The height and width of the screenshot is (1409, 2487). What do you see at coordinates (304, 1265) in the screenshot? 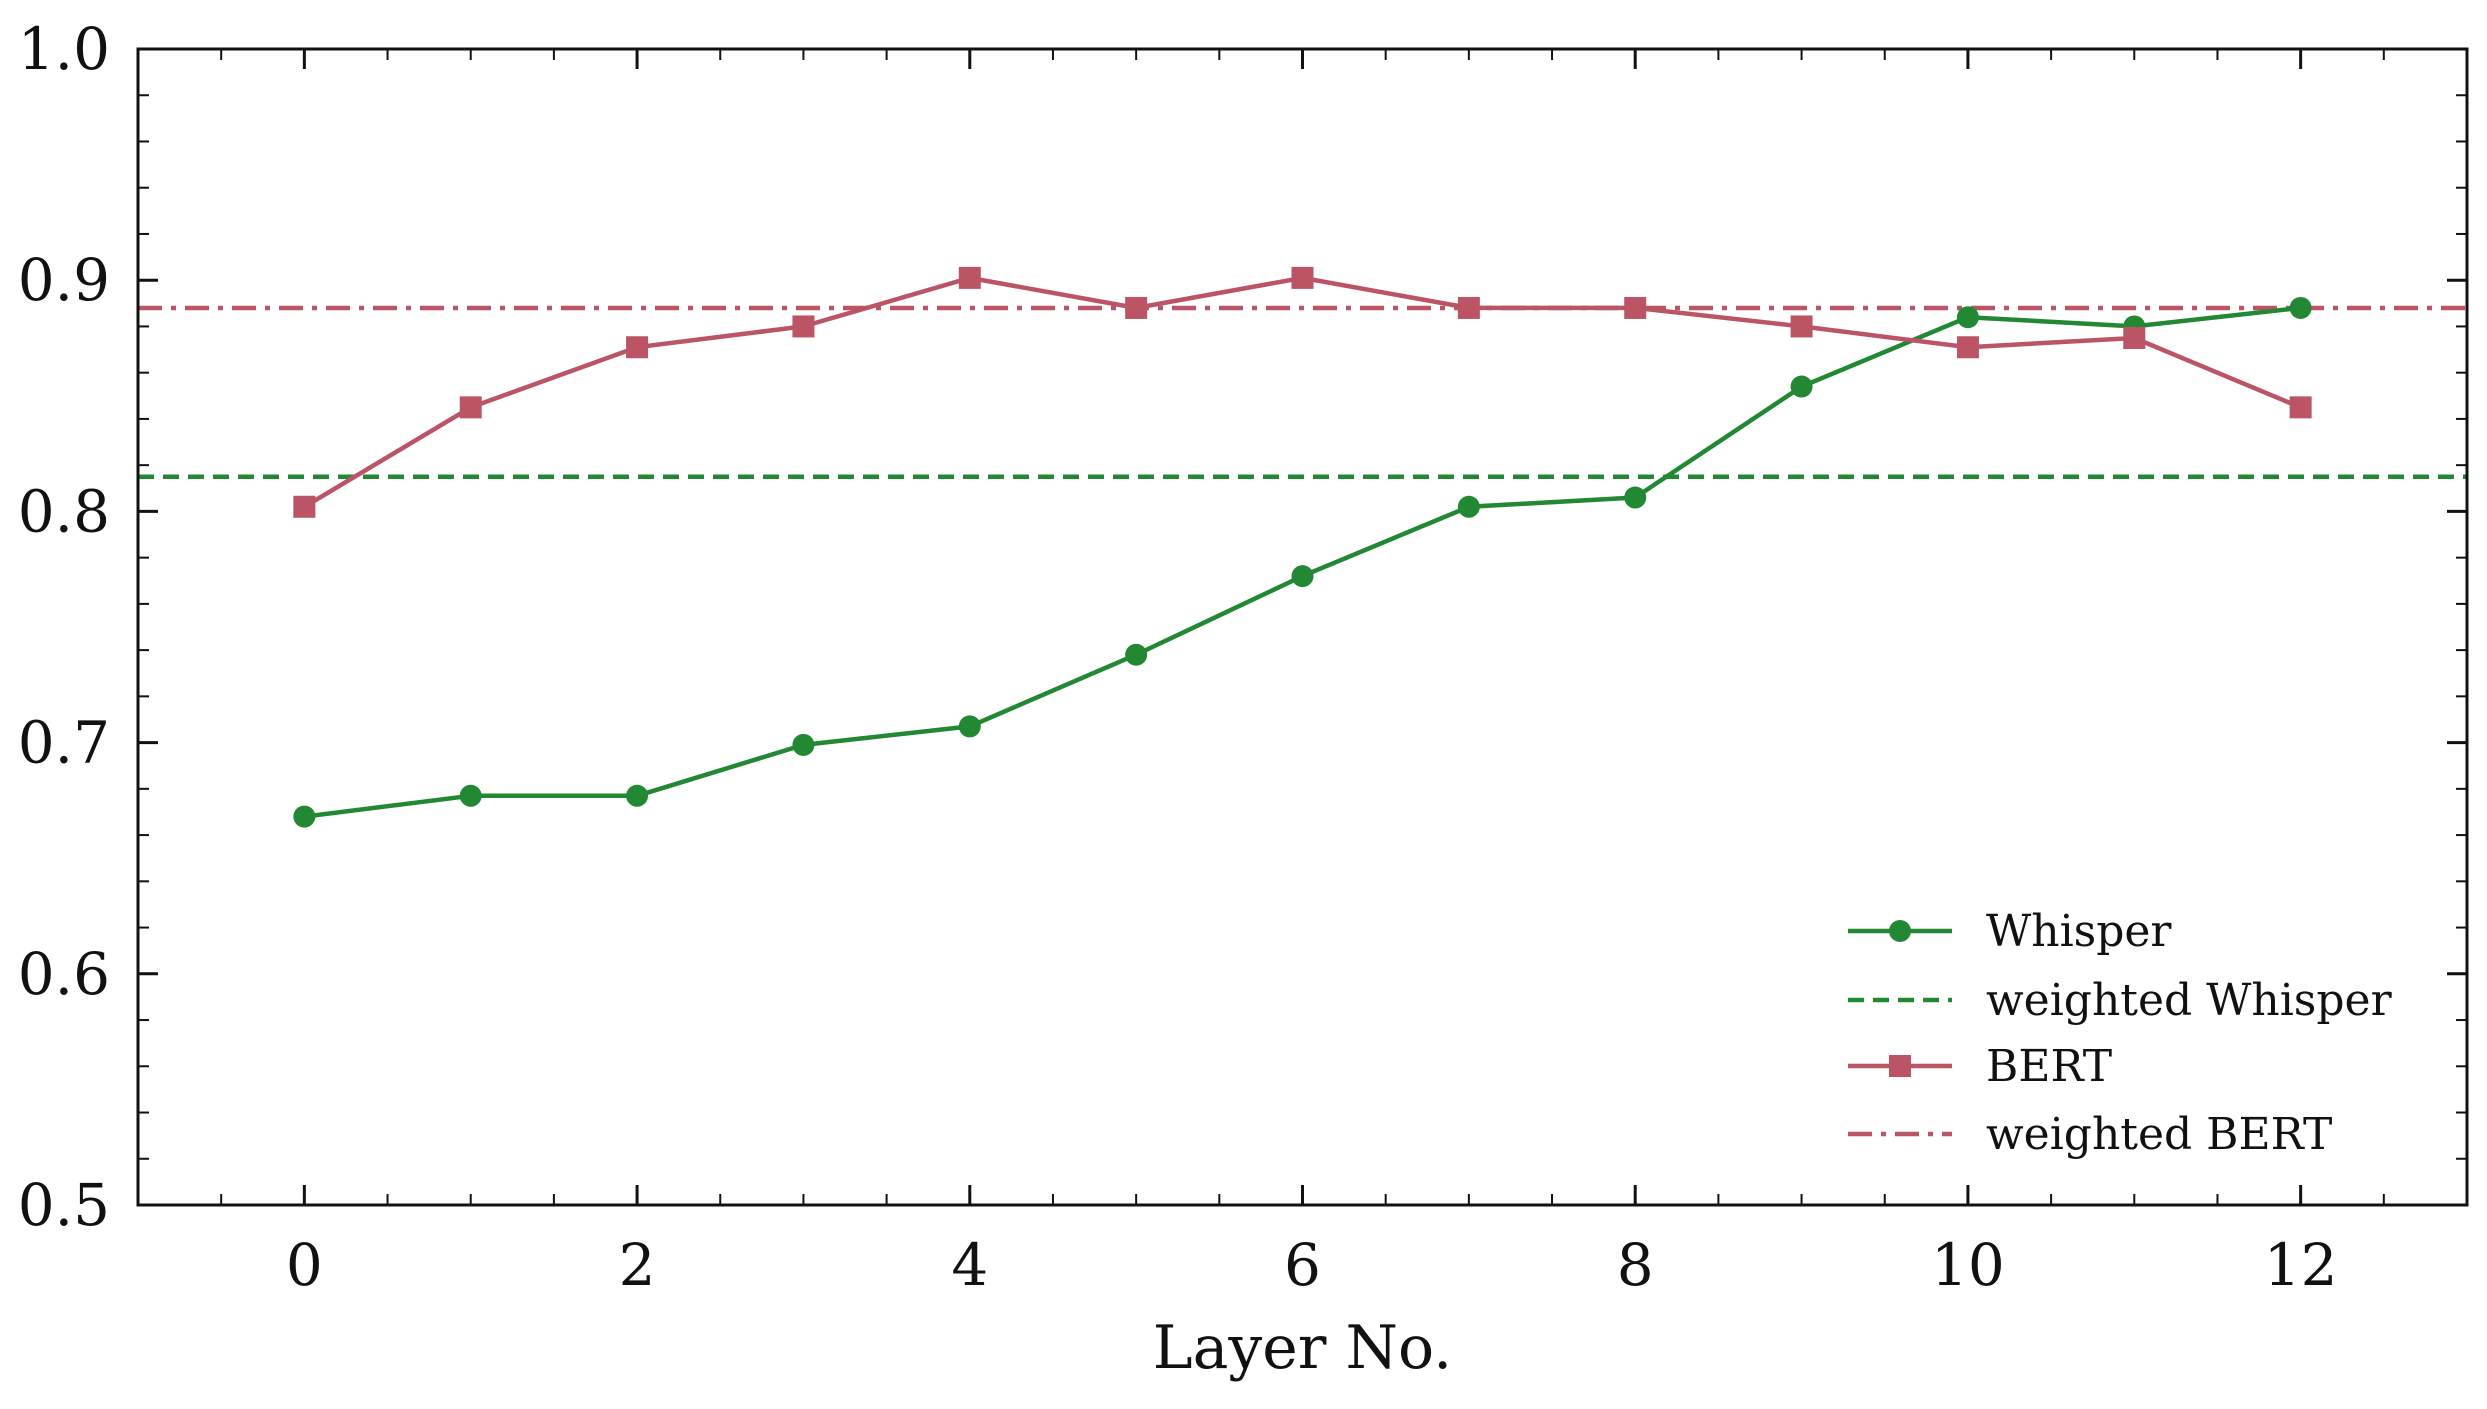
I see `x-tick-label: 0` at bounding box center [304, 1265].